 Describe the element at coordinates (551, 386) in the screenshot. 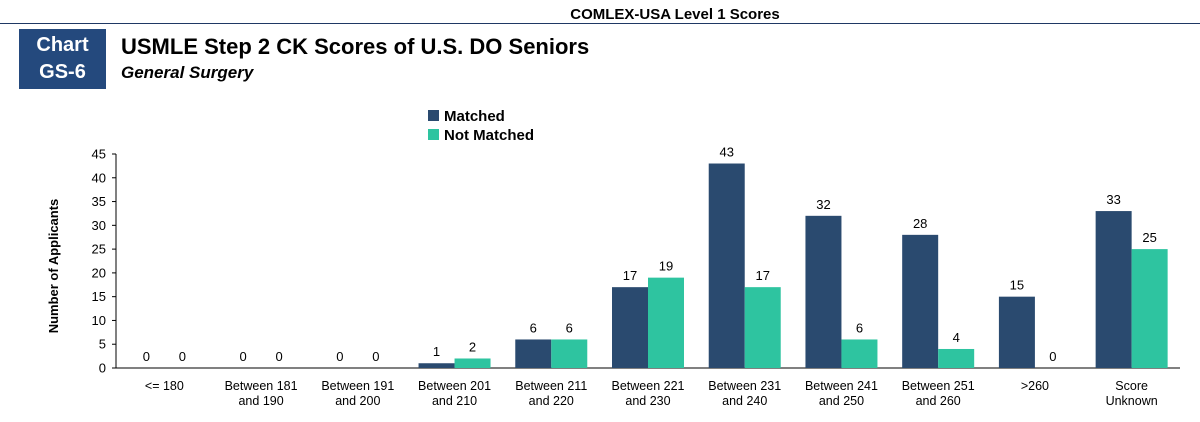

I see `x-tick-label: Between 211` at that location.